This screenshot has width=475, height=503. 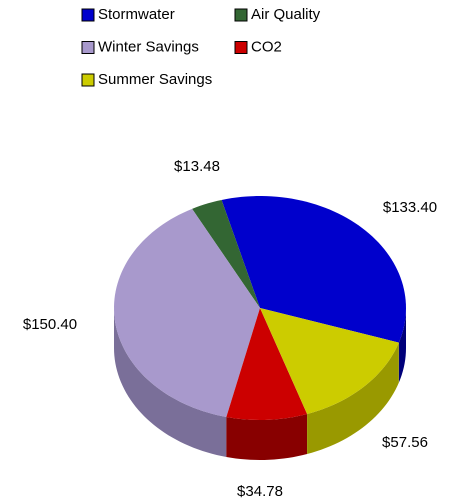 What do you see at coordinates (136, 14) in the screenshot?
I see `legend-label: Stormwater` at bounding box center [136, 14].